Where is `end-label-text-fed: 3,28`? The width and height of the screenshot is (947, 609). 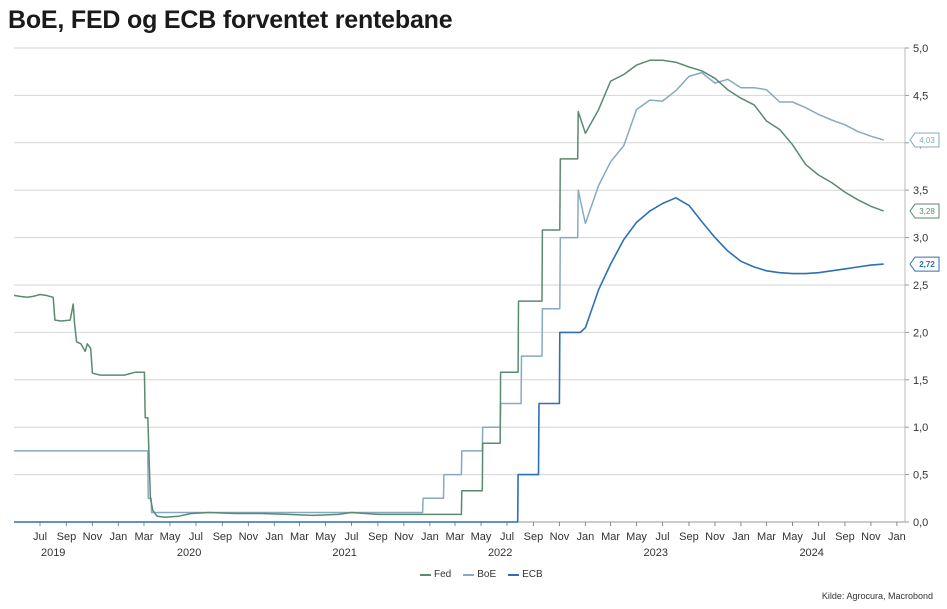 end-label-text-fed: 3,28 is located at coordinates (927, 211).